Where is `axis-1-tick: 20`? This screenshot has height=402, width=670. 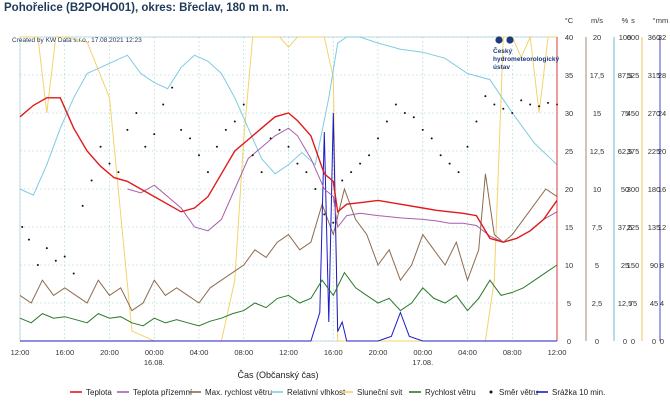 axis-1-tick: 20 is located at coordinates (597, 37).